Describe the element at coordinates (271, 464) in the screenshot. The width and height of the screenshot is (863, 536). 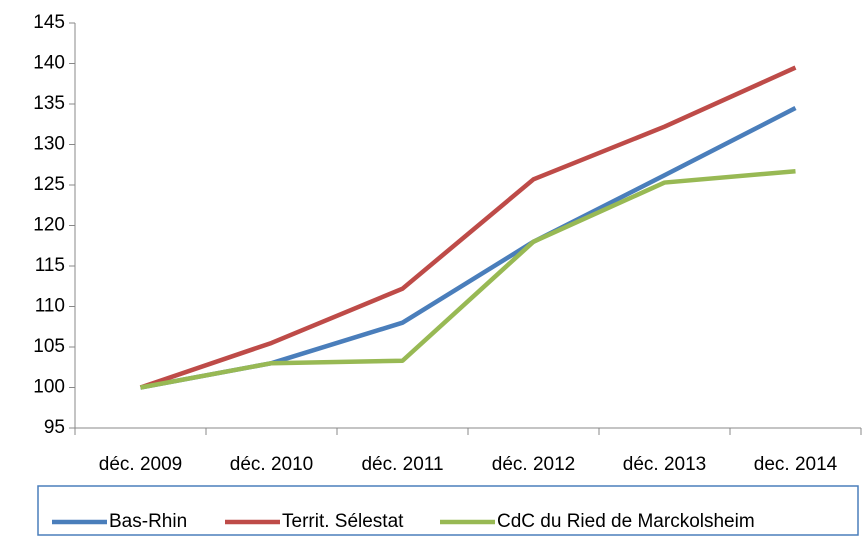
I see `x-tick-label: déc. 2010` at that location.